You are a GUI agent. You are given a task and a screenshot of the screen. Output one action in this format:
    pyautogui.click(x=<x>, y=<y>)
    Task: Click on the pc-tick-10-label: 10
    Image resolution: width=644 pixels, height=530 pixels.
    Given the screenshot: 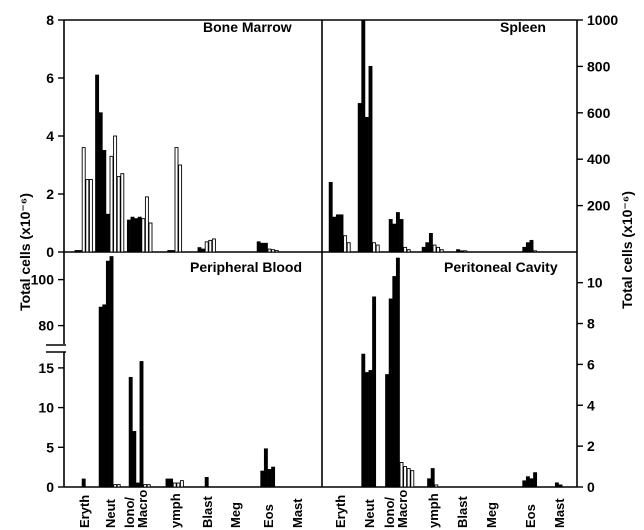 What is the action you would take?
    pyautogui.click(x=595, y=283)
    